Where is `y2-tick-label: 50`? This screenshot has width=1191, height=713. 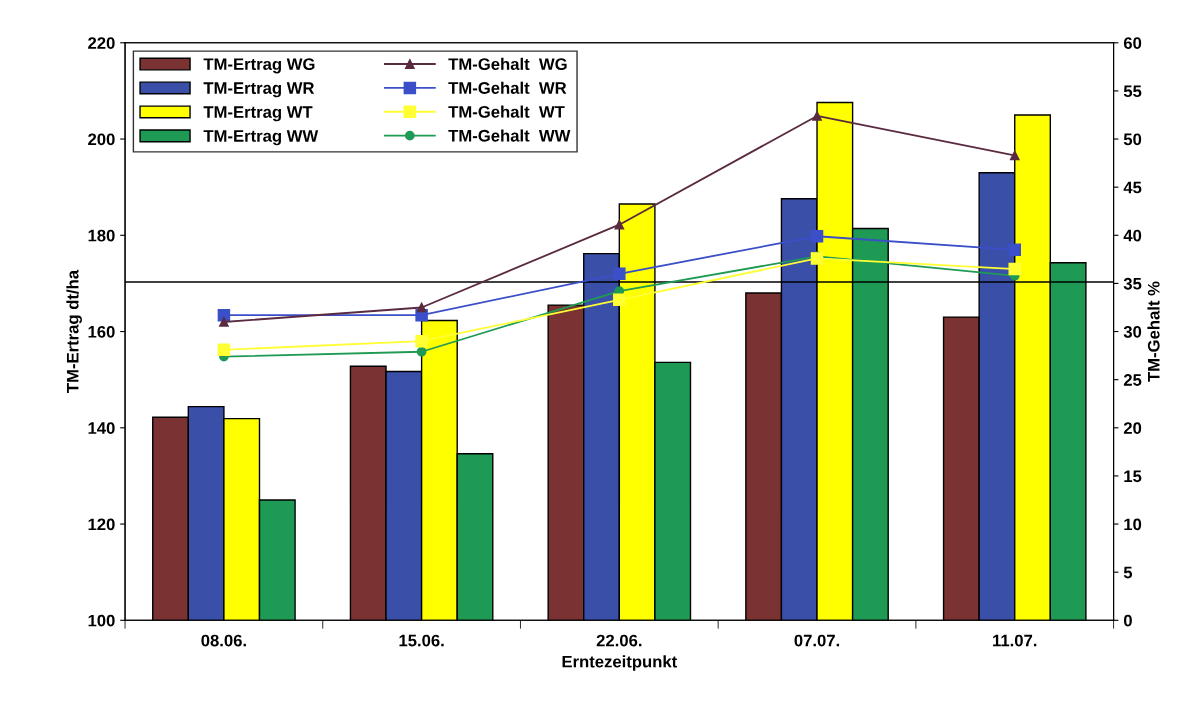
y2-tick-label: 50 is located at coordinates (1132, 139).